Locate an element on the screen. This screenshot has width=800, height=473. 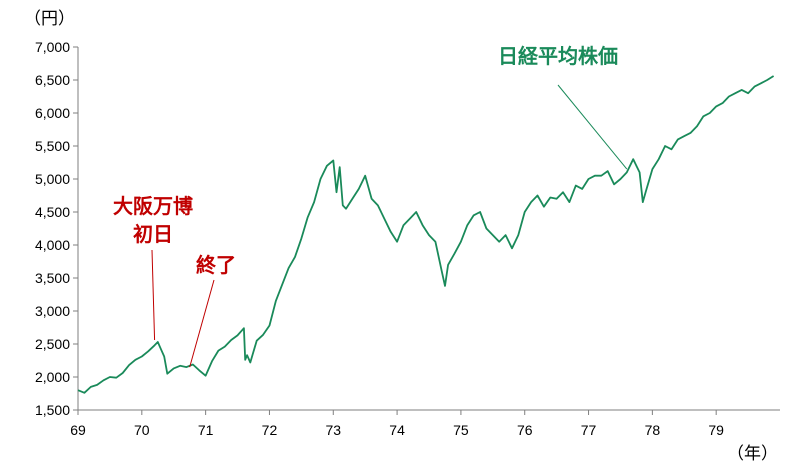
annotation-label: 初日 is located at coordinates (153, 234).